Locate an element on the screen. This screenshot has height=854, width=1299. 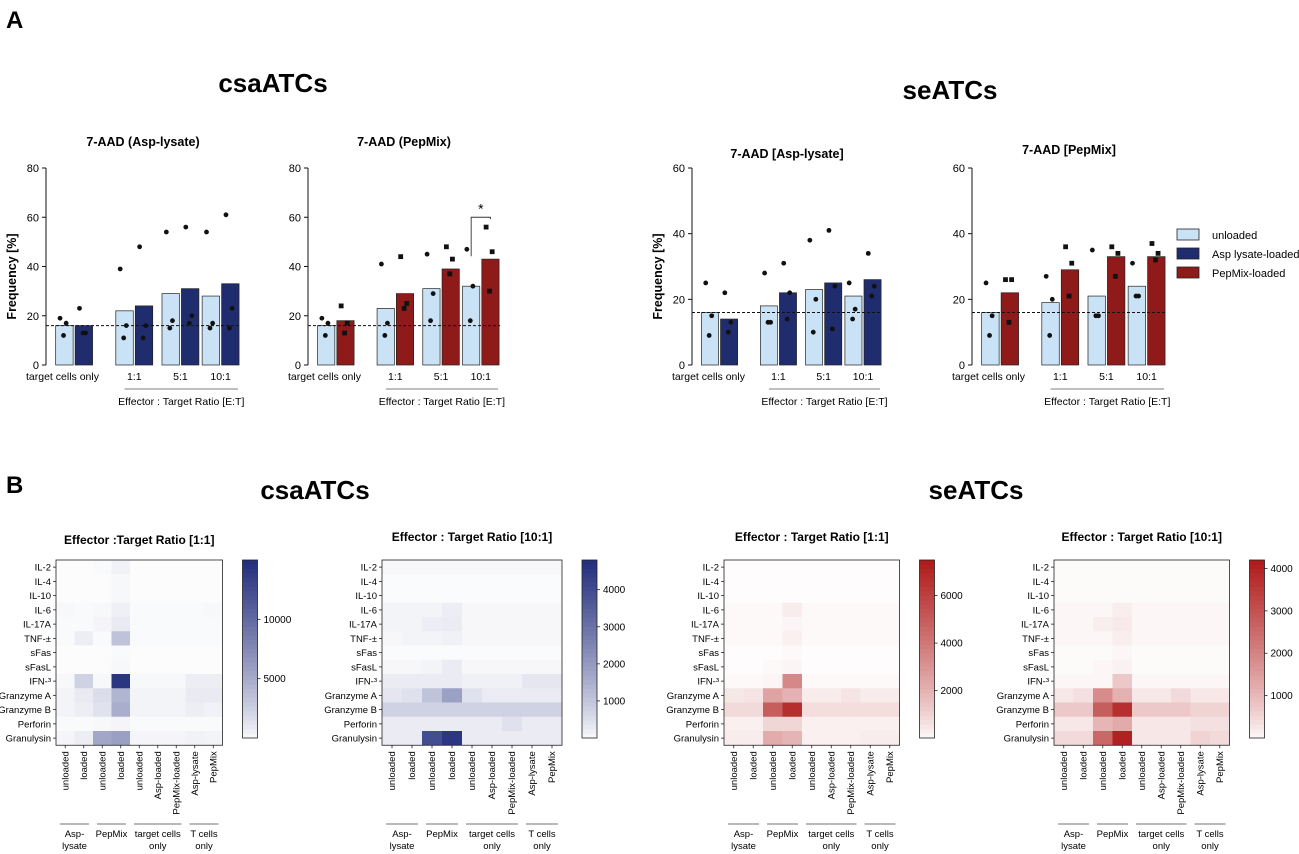
group-title-csa-top: csaATCs is located at coordinates (272, 83).